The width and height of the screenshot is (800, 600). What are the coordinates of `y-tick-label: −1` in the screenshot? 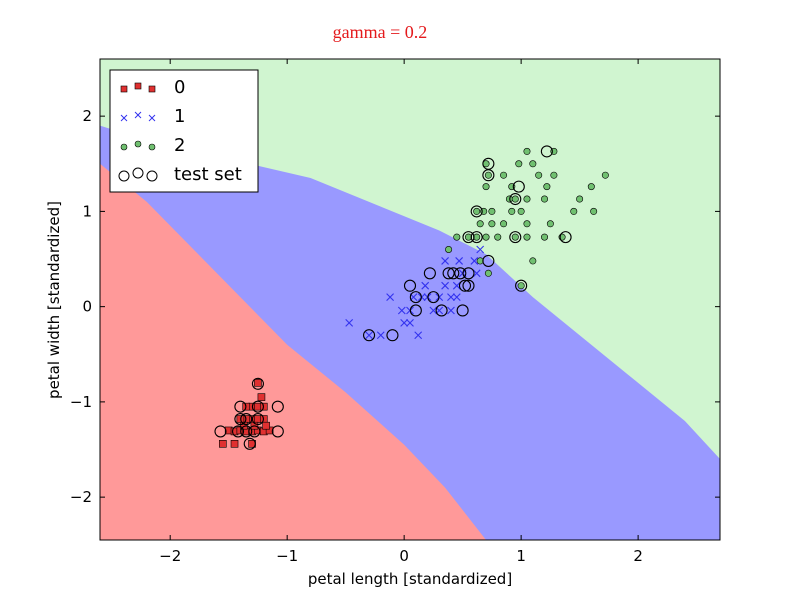 It's located at (81, 402).